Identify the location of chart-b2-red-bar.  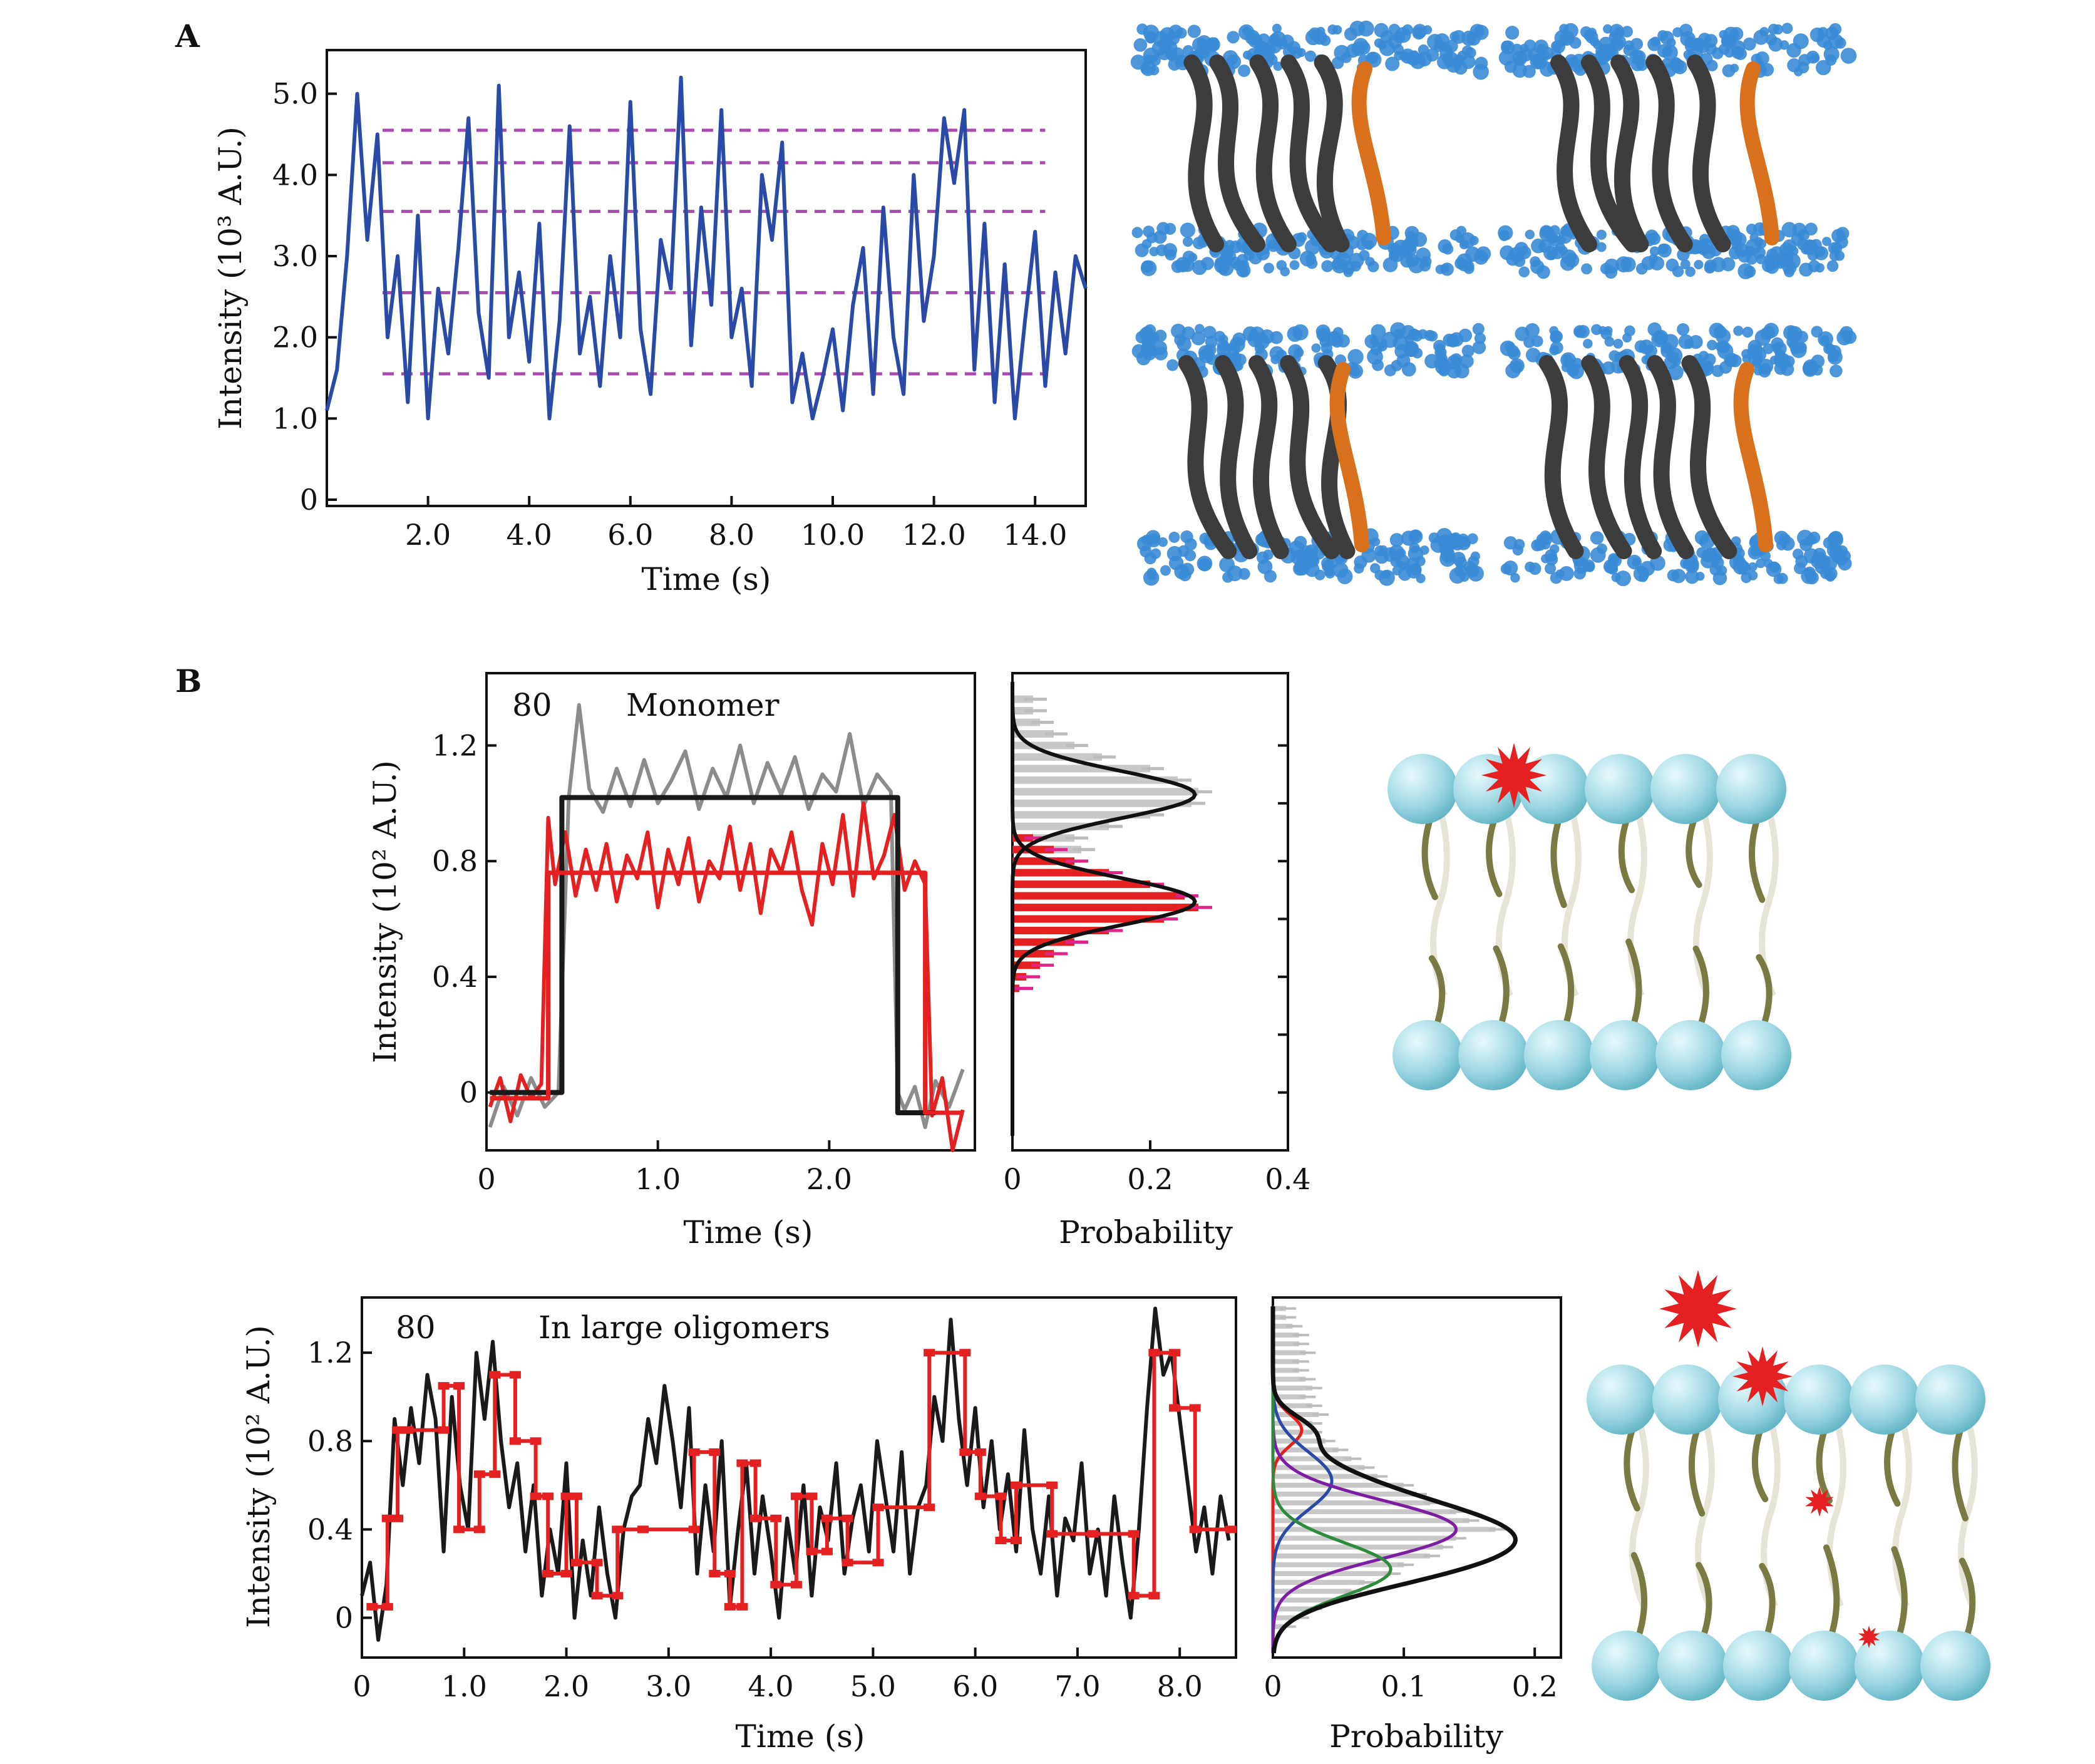
(1105, 908).